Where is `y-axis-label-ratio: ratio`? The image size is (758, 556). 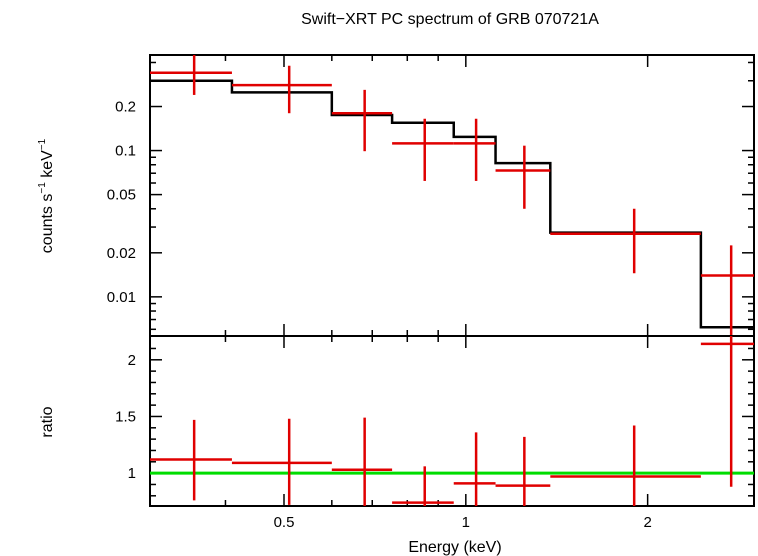 y-axis-label-ratio: ratio is located at coordinates (47, 421).